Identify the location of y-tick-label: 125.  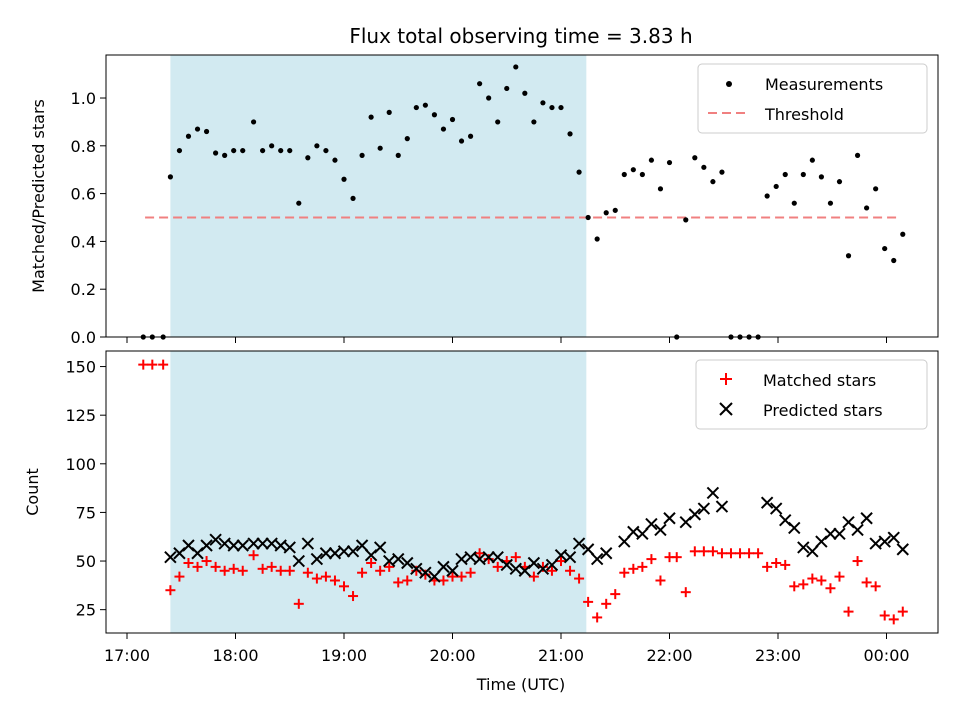
(80, 415).